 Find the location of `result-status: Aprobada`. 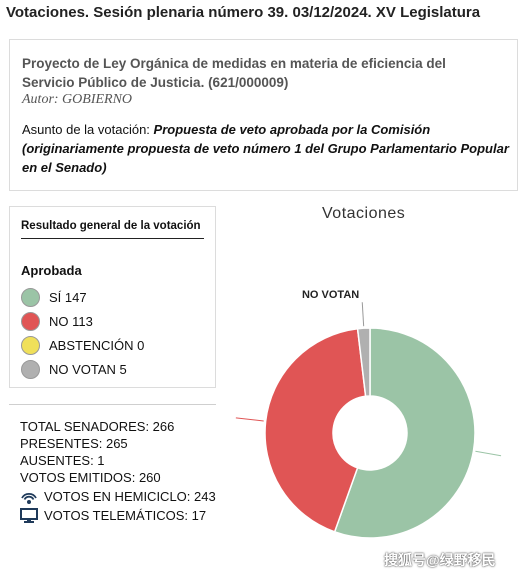

result-status: Aprobada is located at coordinates (51, 270).